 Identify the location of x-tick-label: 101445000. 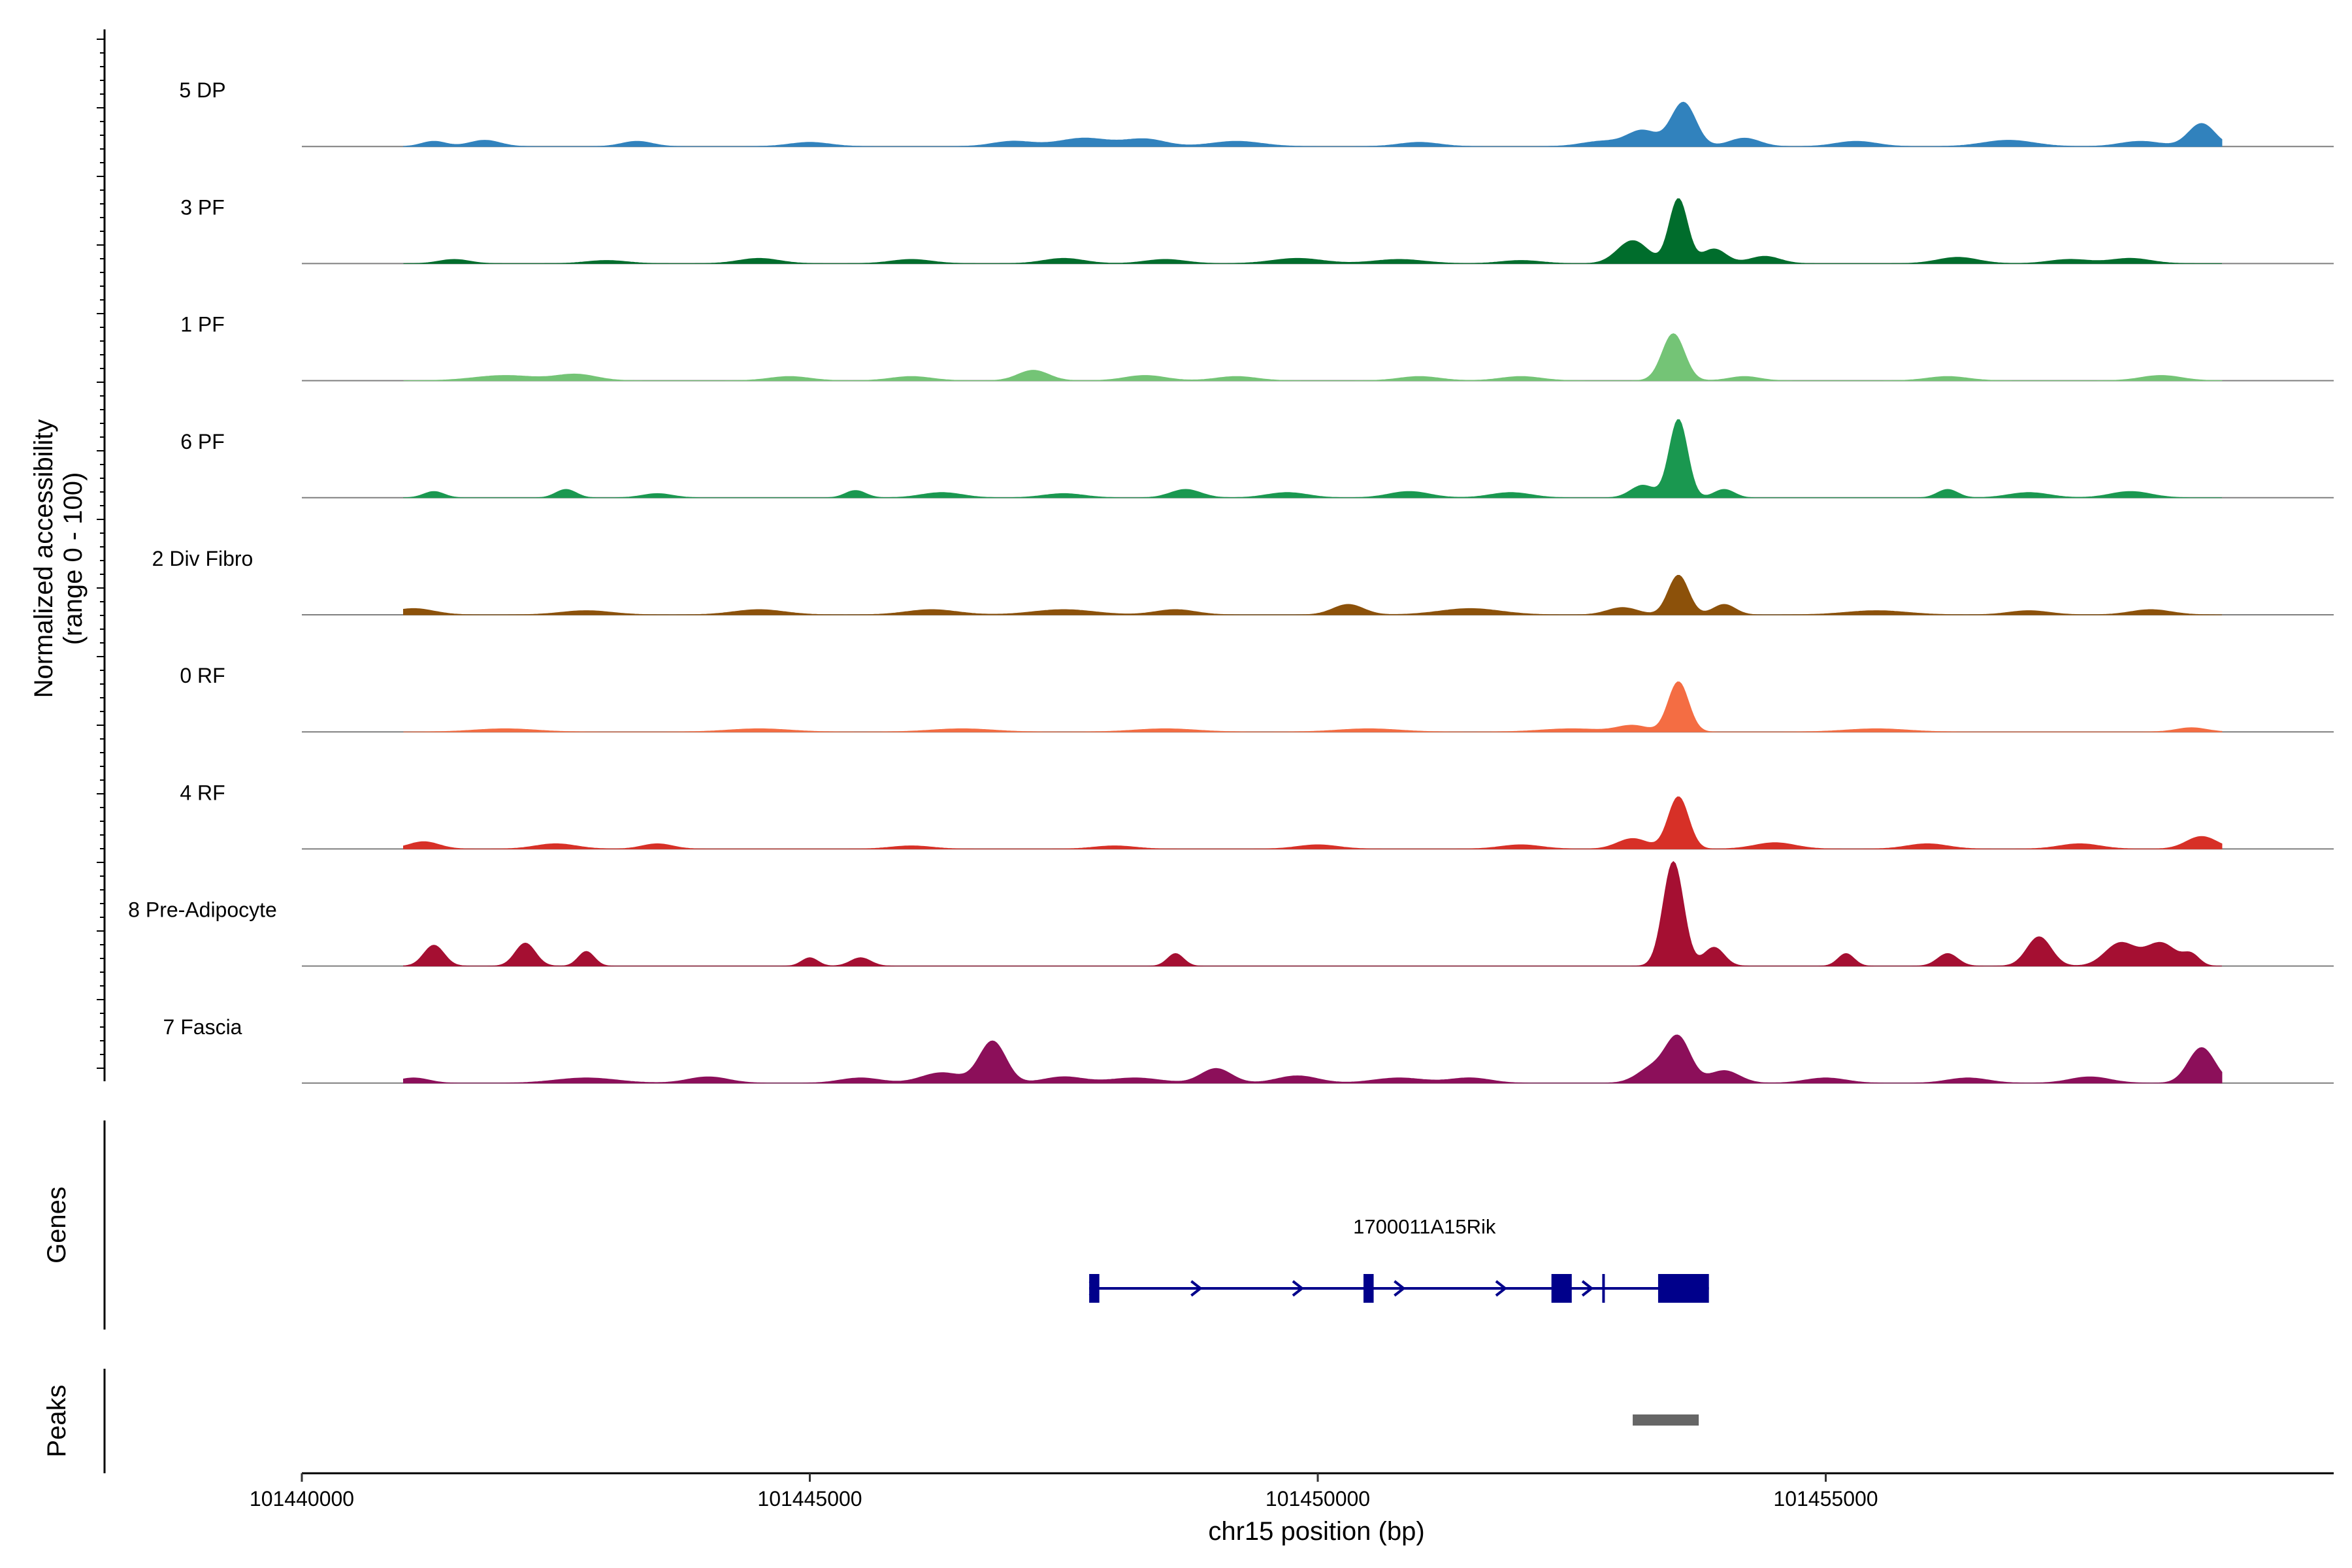
(809, 1499).